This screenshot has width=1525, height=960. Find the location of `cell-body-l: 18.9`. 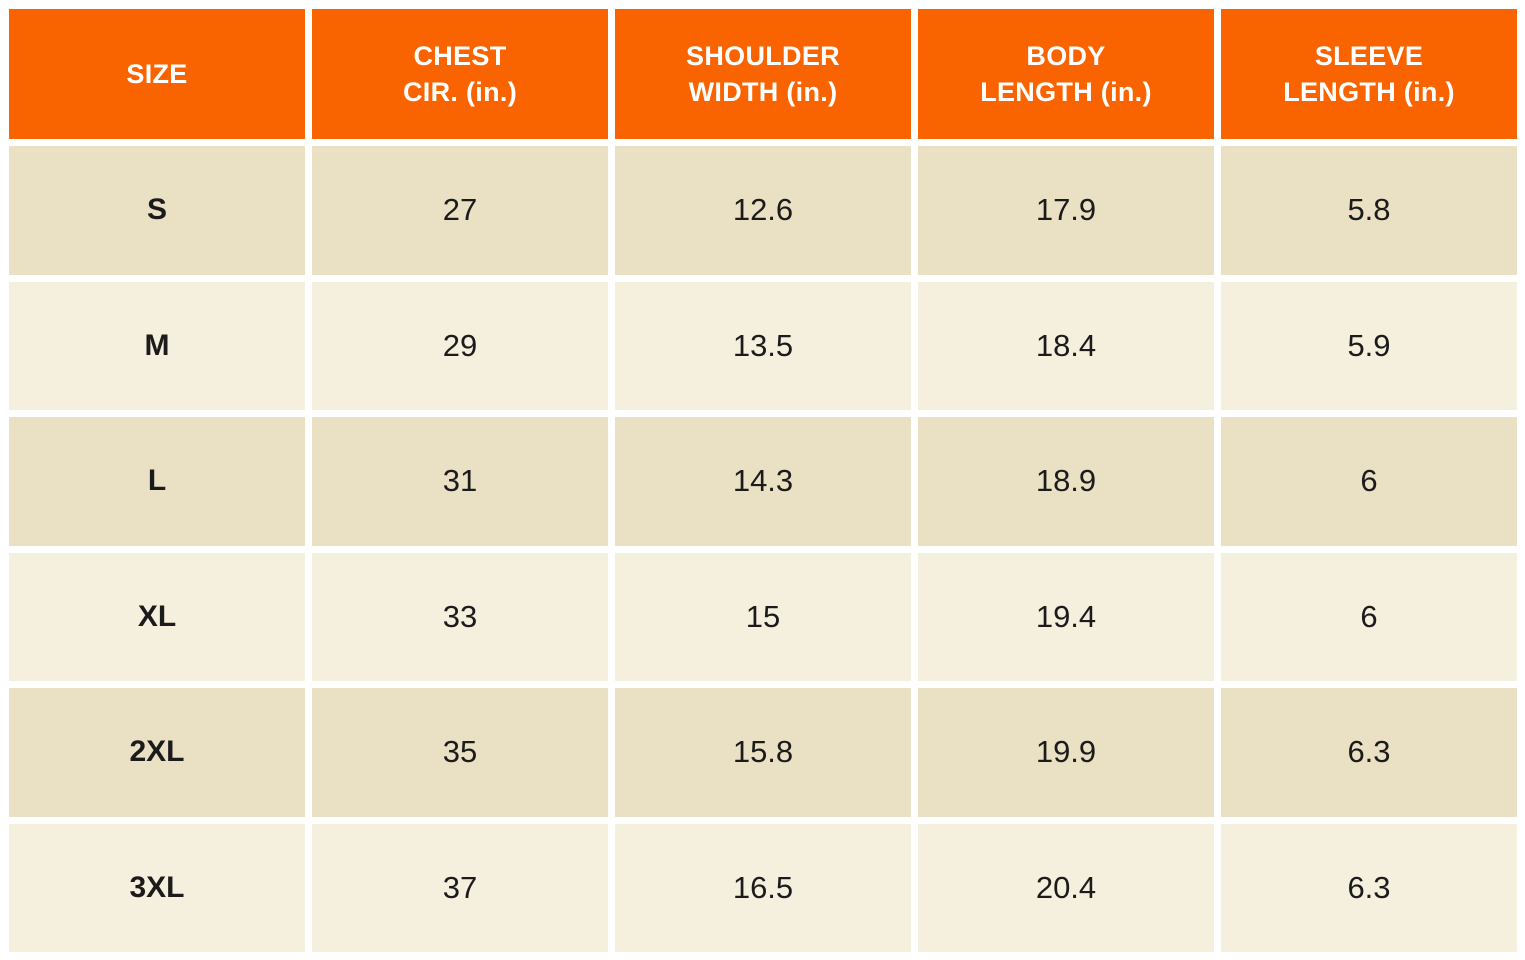

cell-body-l: 18.9 is located at coordinates (1066, 481).